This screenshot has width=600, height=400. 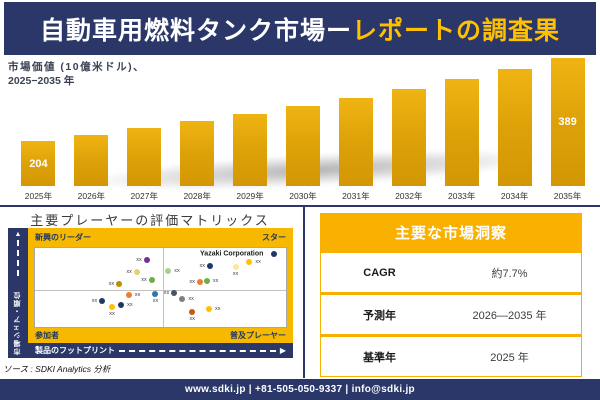 I want to click on matrix-title: 主要プレーヤーの評価マトリックス, so click(x=150, y=220).